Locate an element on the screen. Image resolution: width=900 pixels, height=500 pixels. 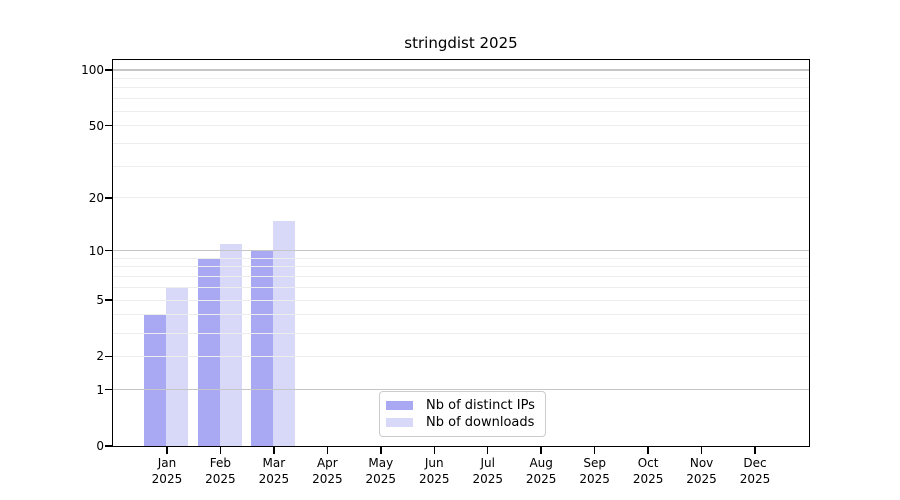
legend-swatch-downloads-icon is located at coordinates (399, 422).